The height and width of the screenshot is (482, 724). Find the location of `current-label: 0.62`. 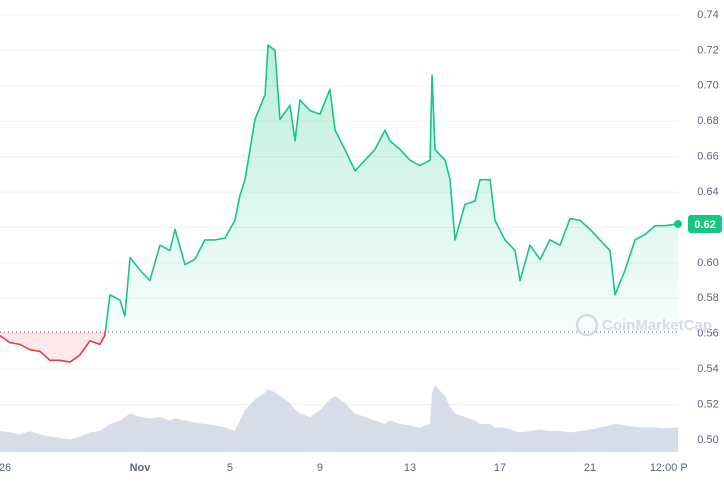

current-label: 0.62 is located at coordinates (704, 225).